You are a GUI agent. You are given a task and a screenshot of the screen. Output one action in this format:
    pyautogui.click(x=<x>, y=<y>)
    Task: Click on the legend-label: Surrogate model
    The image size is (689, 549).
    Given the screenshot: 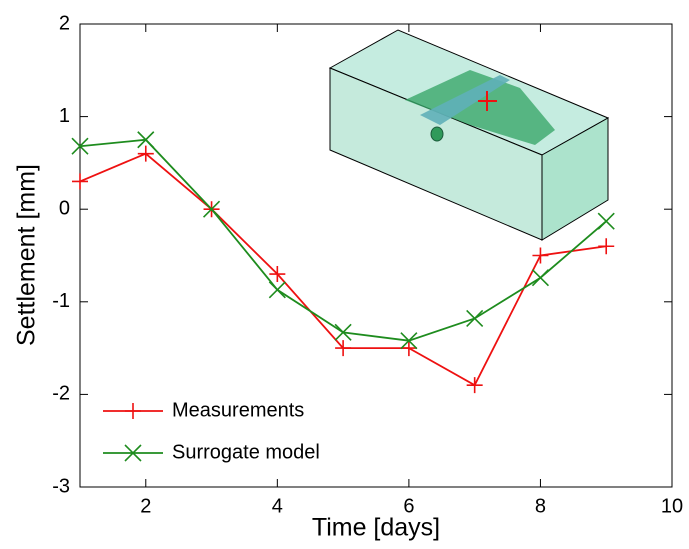 What is the action you would take?
    pyautogui.click(x=246, y=452)
    